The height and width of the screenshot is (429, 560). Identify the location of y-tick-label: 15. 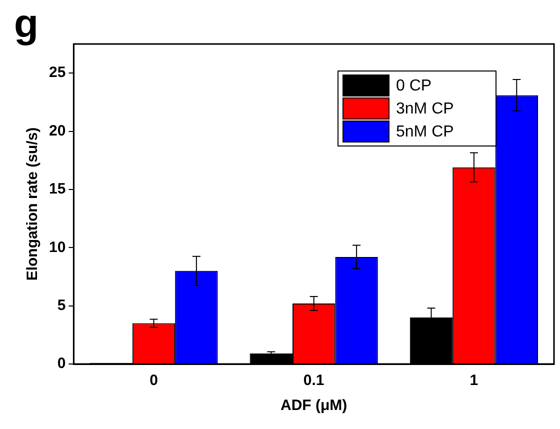
(57, 189).